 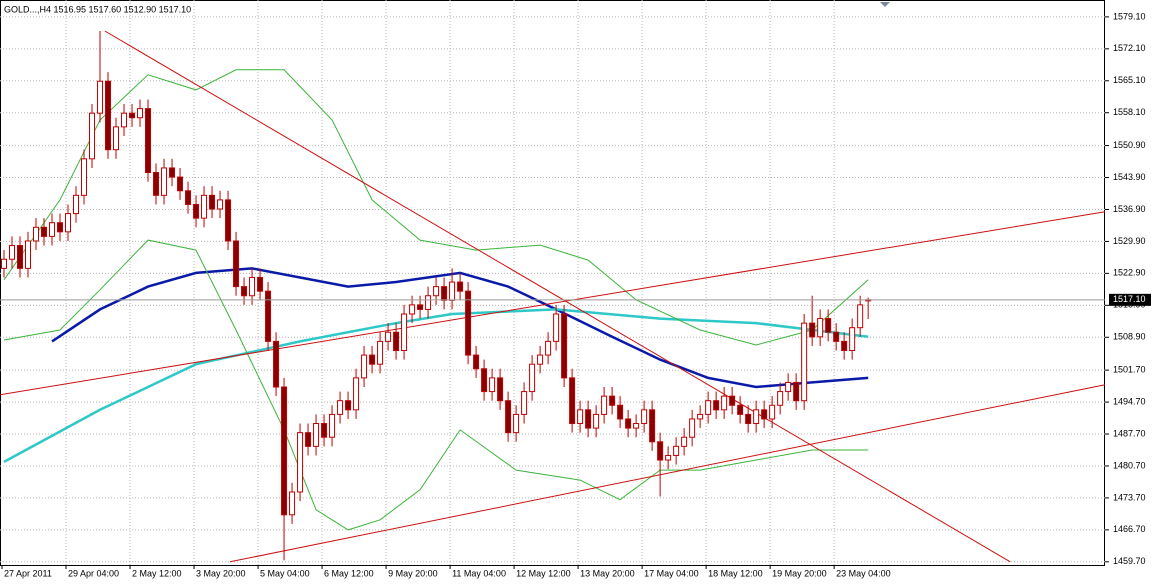 What do you see at coordinates (1129, 337) in the screenshot?
I see `y-tick-label: 1508.90` at bounding box center [1129, 337].